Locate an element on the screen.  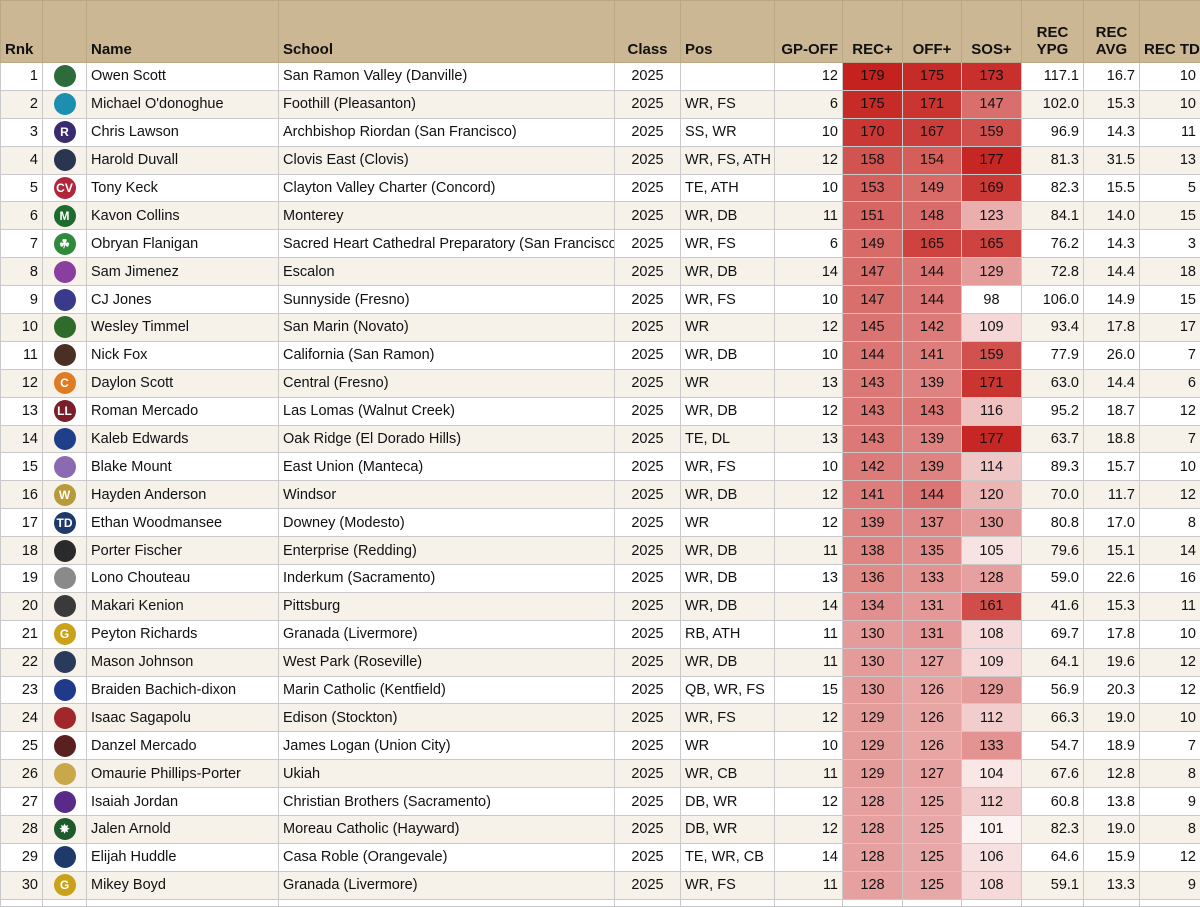
cell-rnk: 19 is located at coordinates (22, 579).